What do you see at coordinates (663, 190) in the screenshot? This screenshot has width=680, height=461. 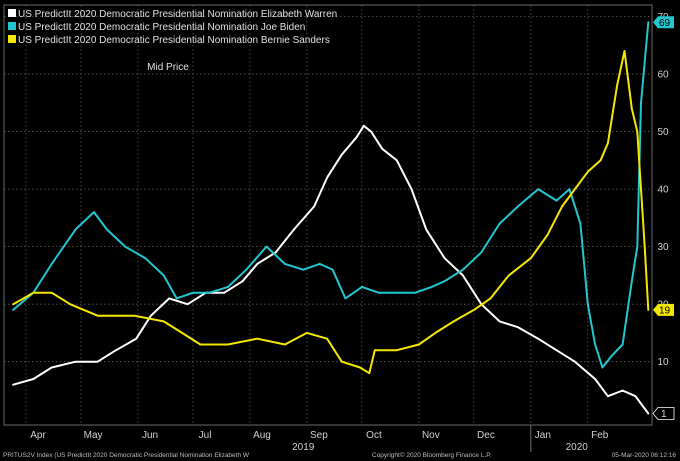 I see `y-tick-label-40: 40` at bounding box center [663, 190].